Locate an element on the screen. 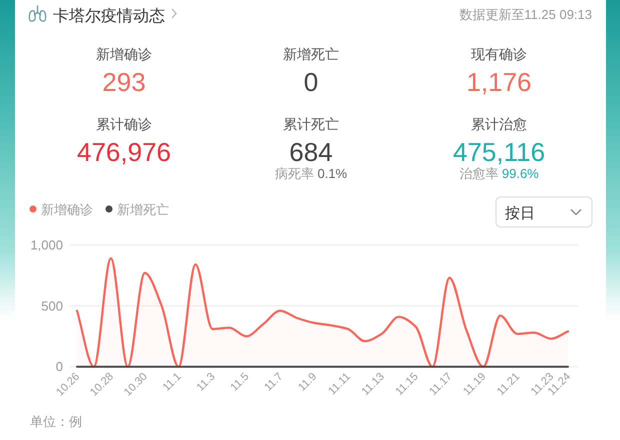  category-label: 现有确诊 is located at coordinates (499, 54).